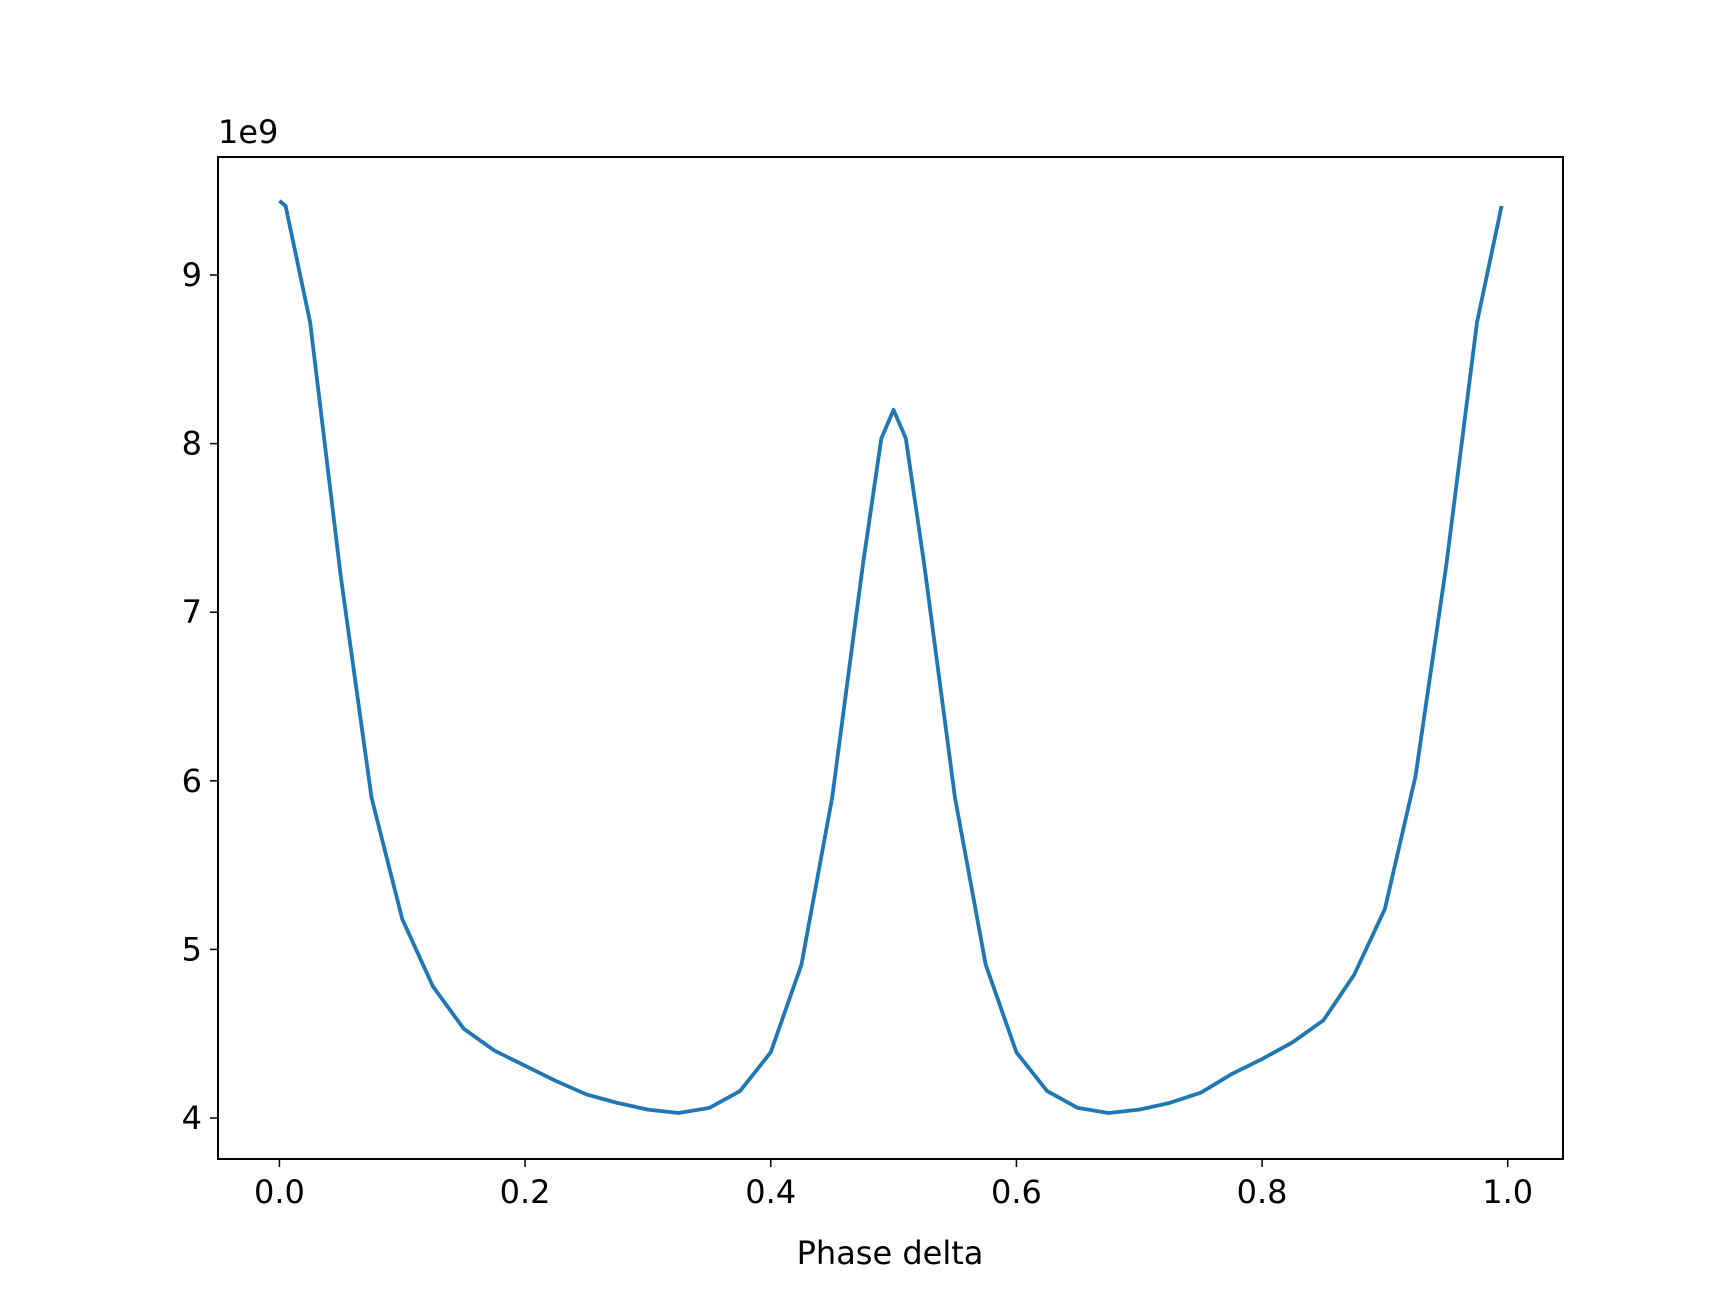 Image resolution: width=1728 pixels, height=1300 pixels. I want to click on y-tick-label: 8, so click(192, 444).